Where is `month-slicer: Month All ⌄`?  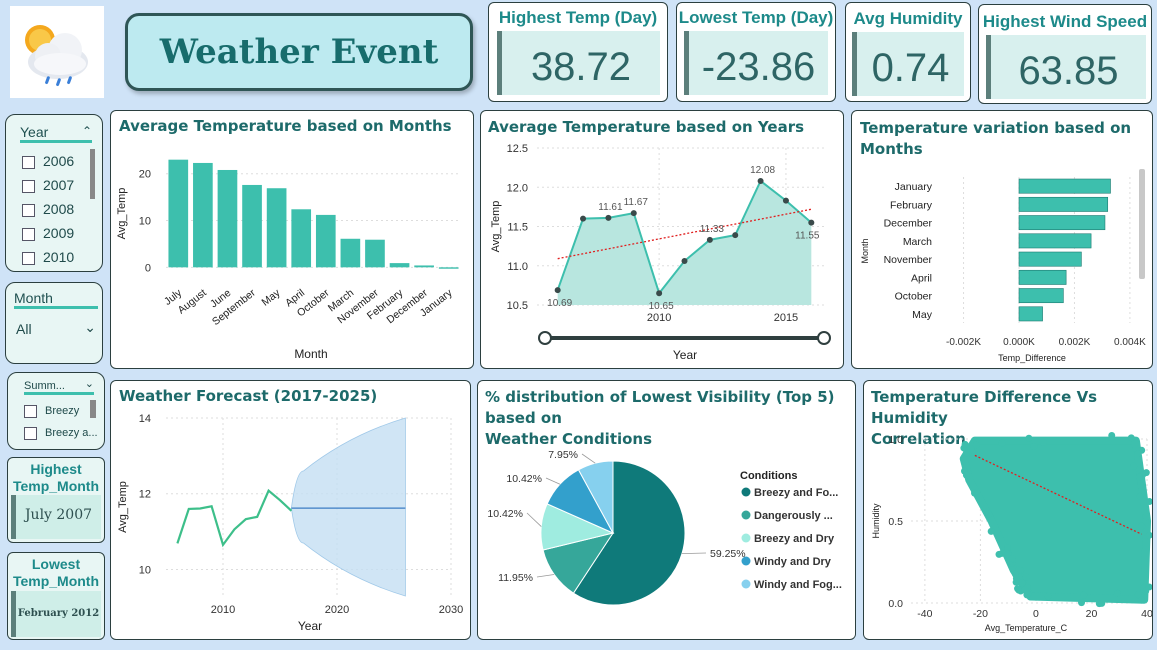
month-slicer: Month All ⌄ is located at coordinates (54, 323).